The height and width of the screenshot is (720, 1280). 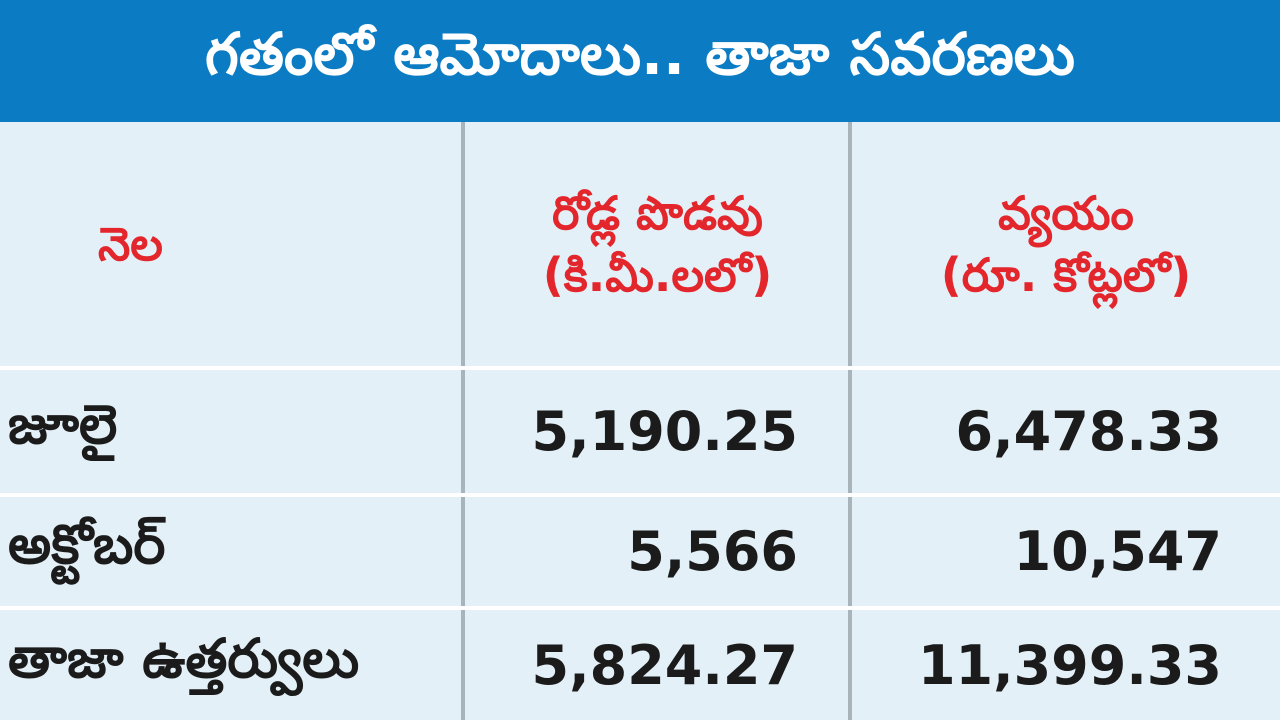 I want to click on header-text: నెల, so click(x=130, y=243).